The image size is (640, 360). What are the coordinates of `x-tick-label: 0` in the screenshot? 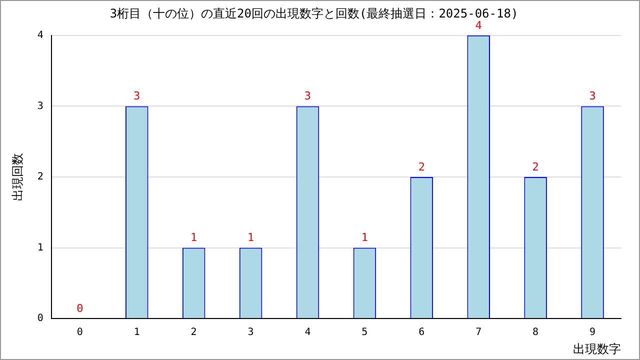 It's located at (79, 332).